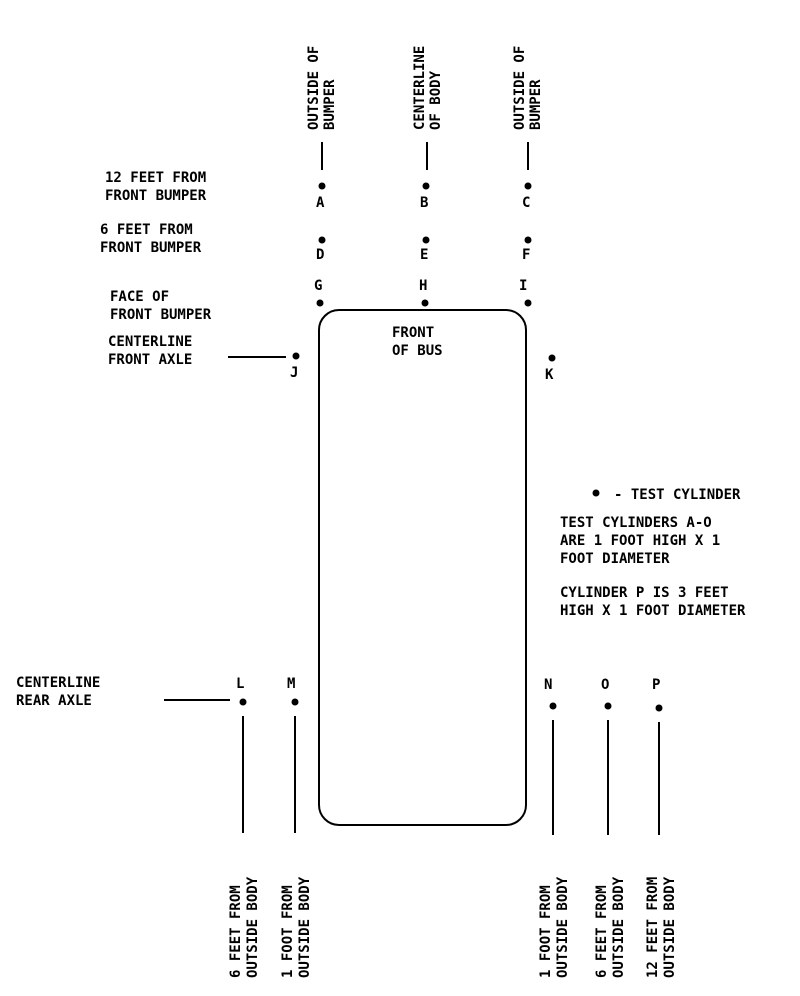 This screenshot has width=800, height=996. Describe the element at coordinates (322, 240) in the screenshot. I see `test-cylinder-dot-d` at that location.